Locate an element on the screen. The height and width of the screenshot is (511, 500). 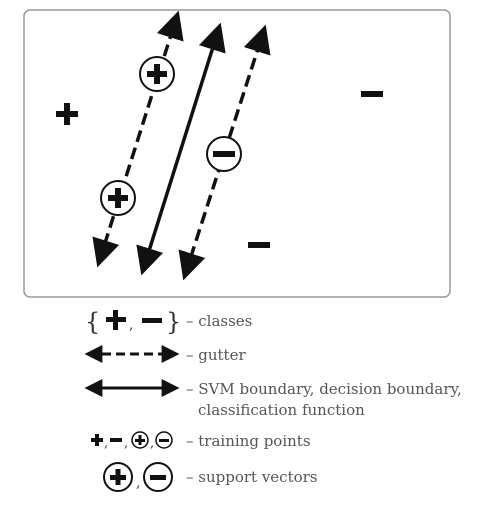
support-vector-plus-top is located at coordinates (157, 74).